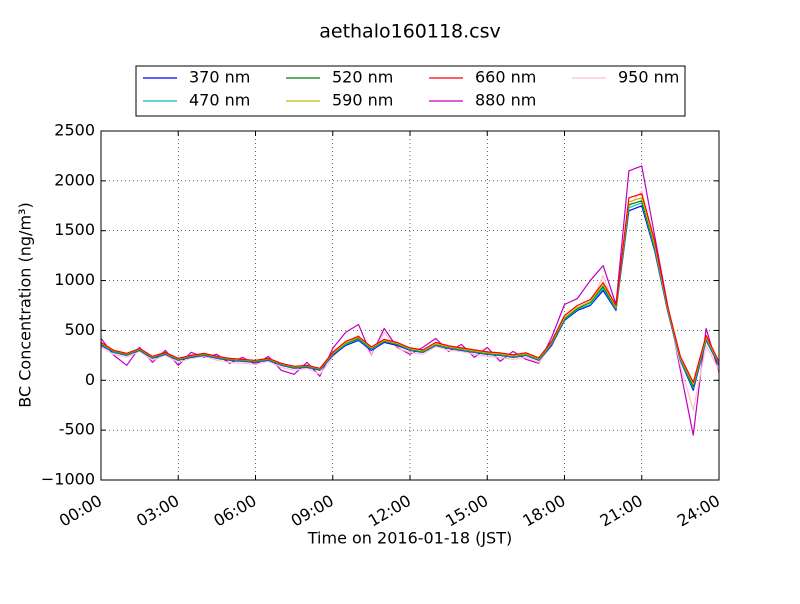  Describe the element at coordinates (77, 429) in the screenshot. I see `y-tick-label: -500` at that location.